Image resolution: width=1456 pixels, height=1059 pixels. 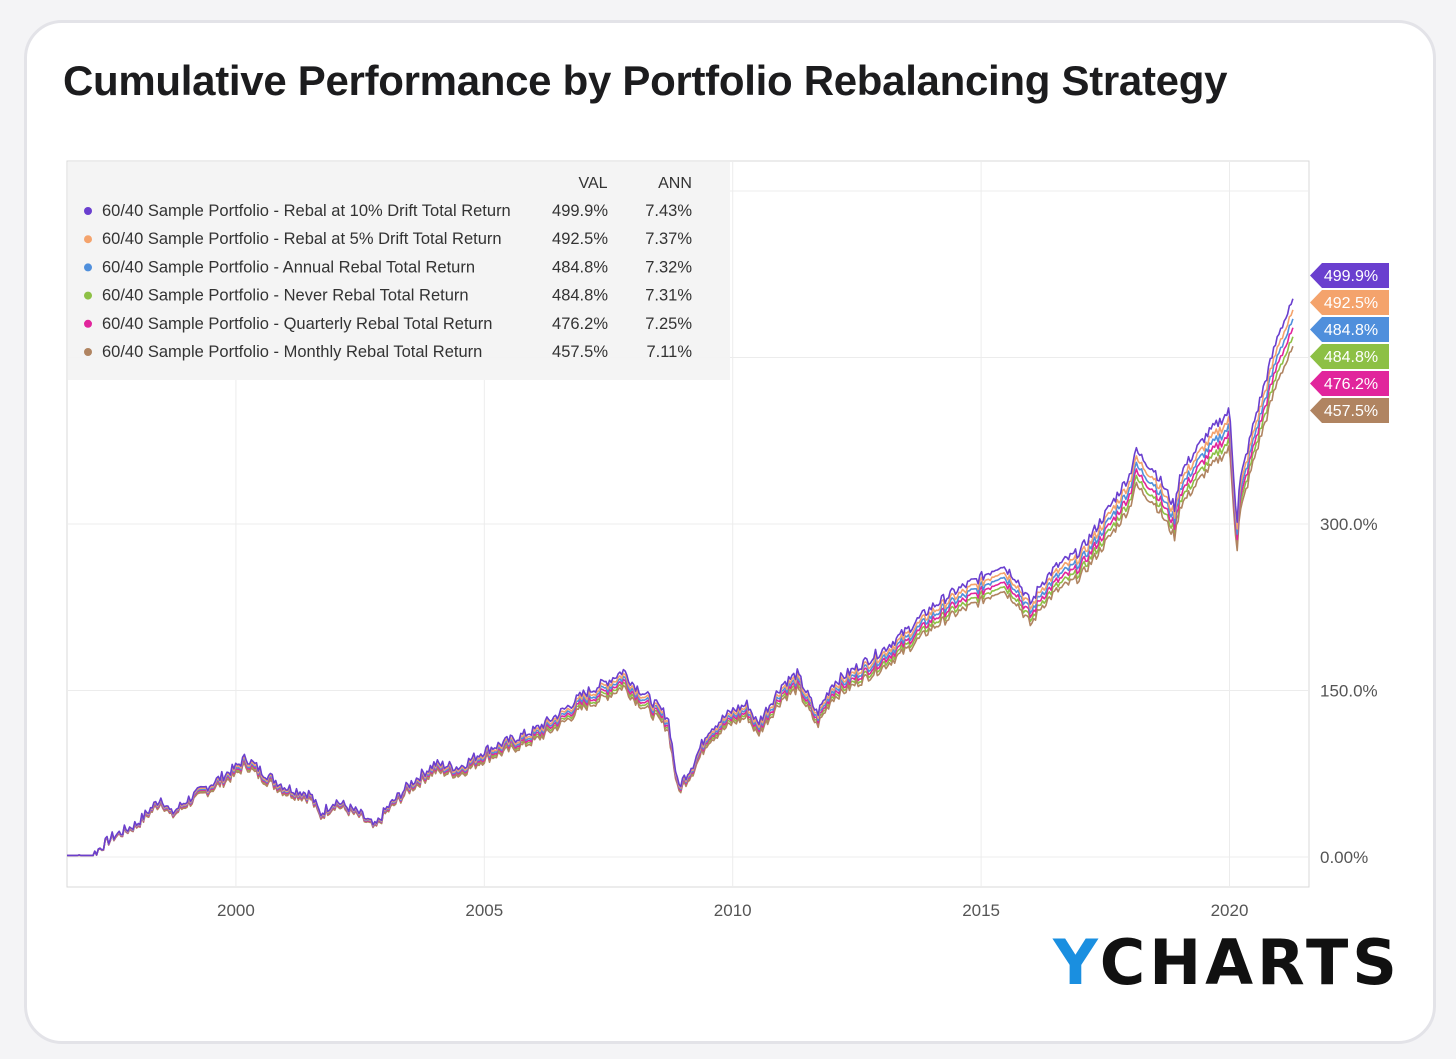 What do you see at coordinates (668, 267) in the screenshot?
I see `legend-ann: 7.32%` at bounding box center [668, 267].